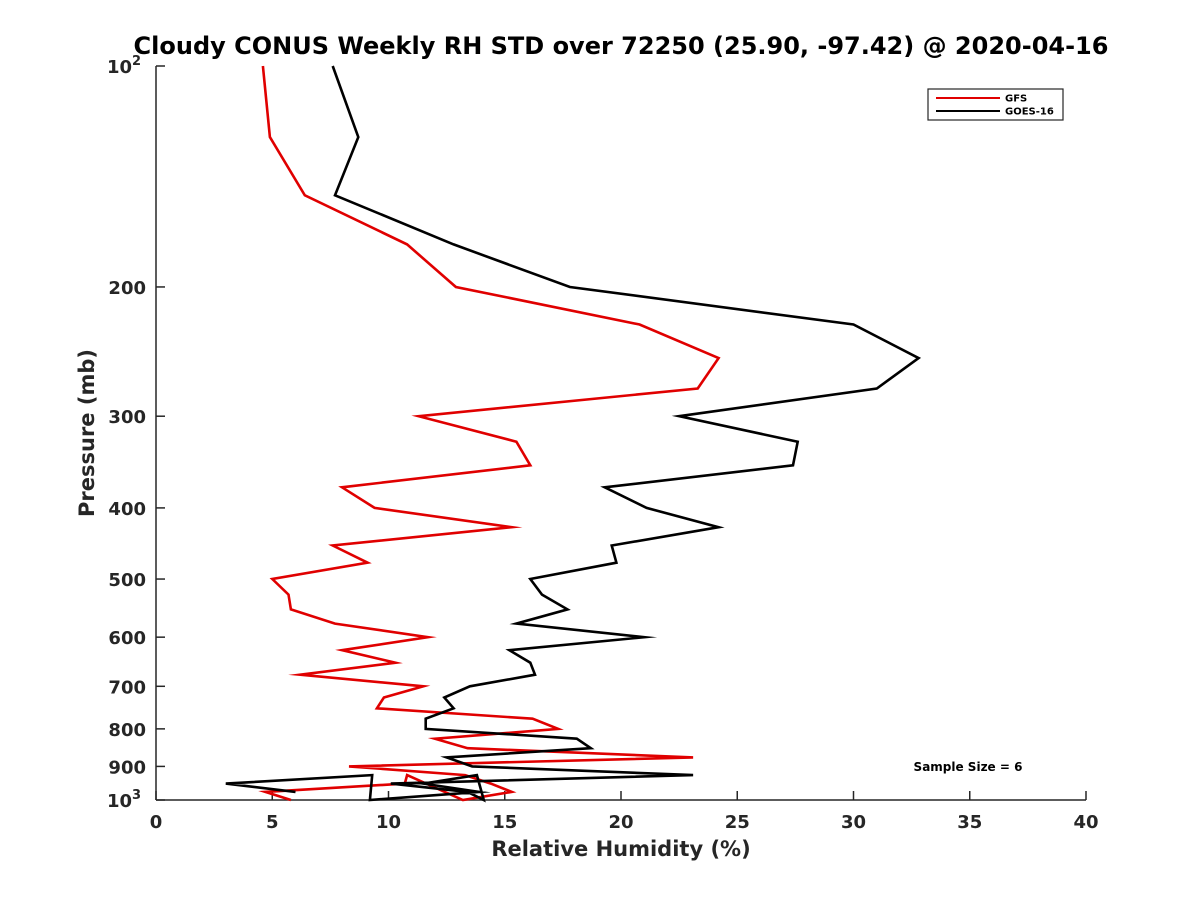  I want to click on x-tick-label: 10, so click(388, 822).